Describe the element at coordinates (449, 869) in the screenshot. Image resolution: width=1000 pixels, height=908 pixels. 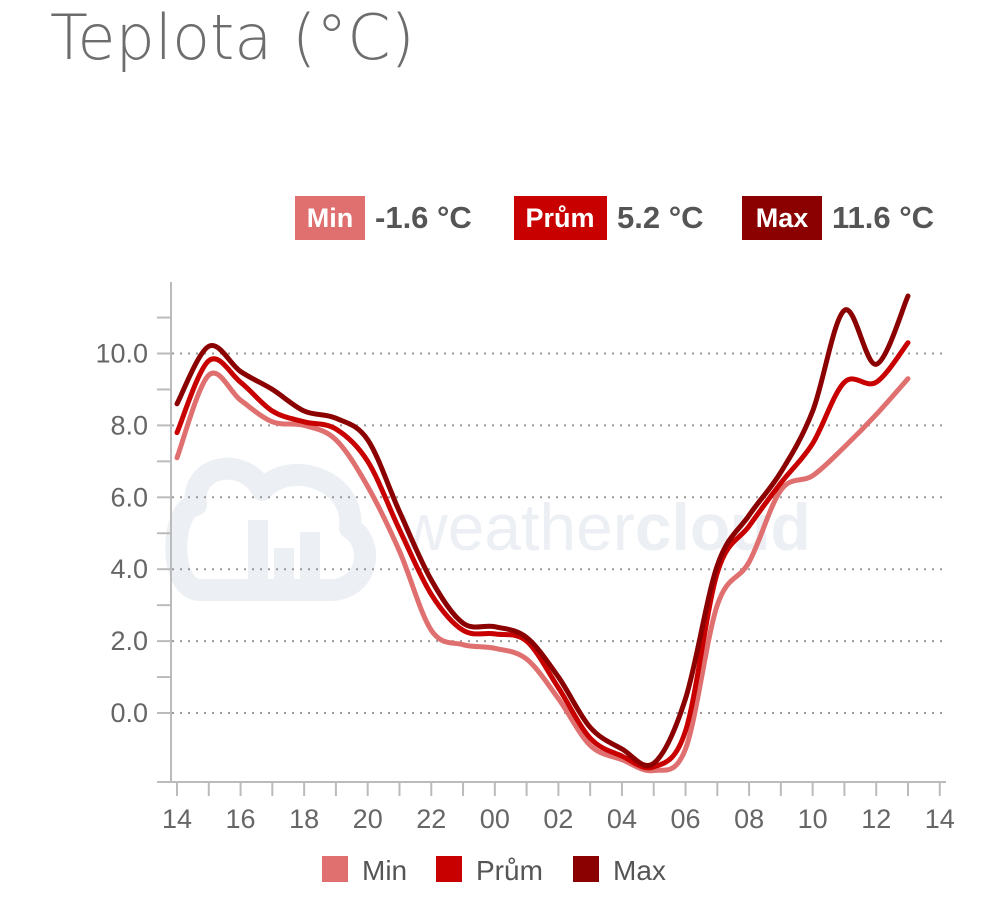
I see `legend-avg-swatch` at that location.